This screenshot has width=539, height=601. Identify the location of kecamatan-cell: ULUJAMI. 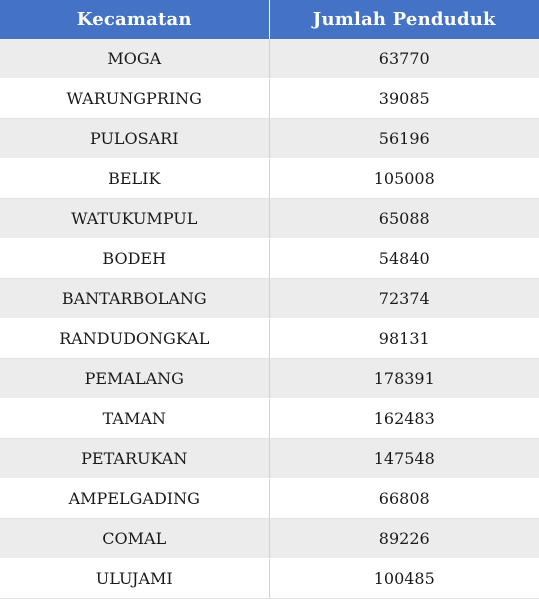
(135, 578).